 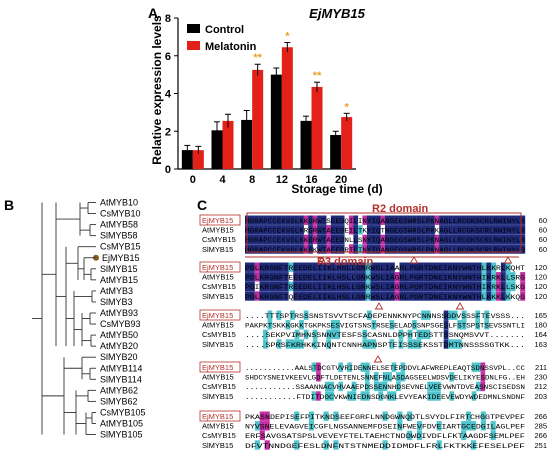 What do you see at coordinates (9, 205) in the screenshot?
I see `panel-label-b: B` at bounding box center [9, 205].